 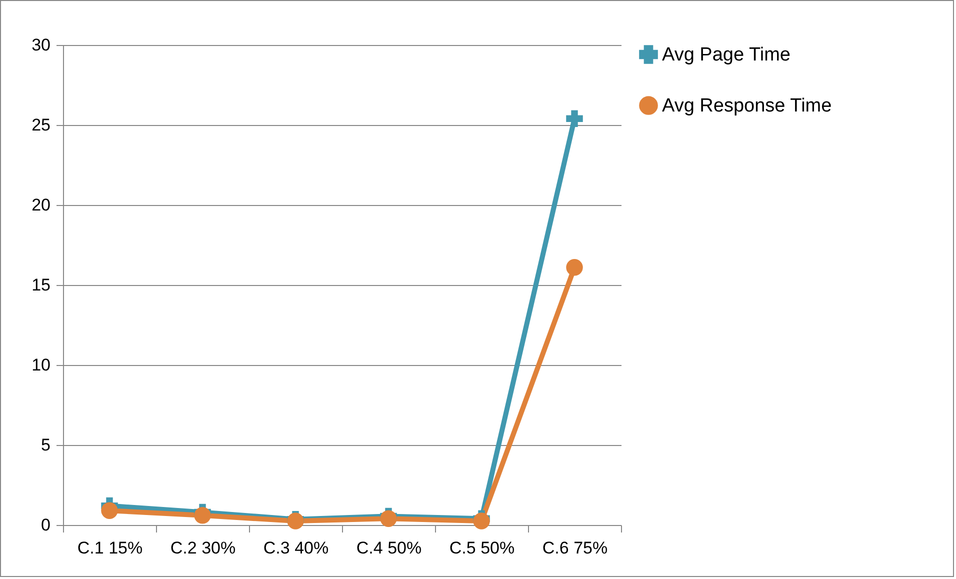 I want to click on legend-label: Avg Response Time, so click(x=747, y=106).